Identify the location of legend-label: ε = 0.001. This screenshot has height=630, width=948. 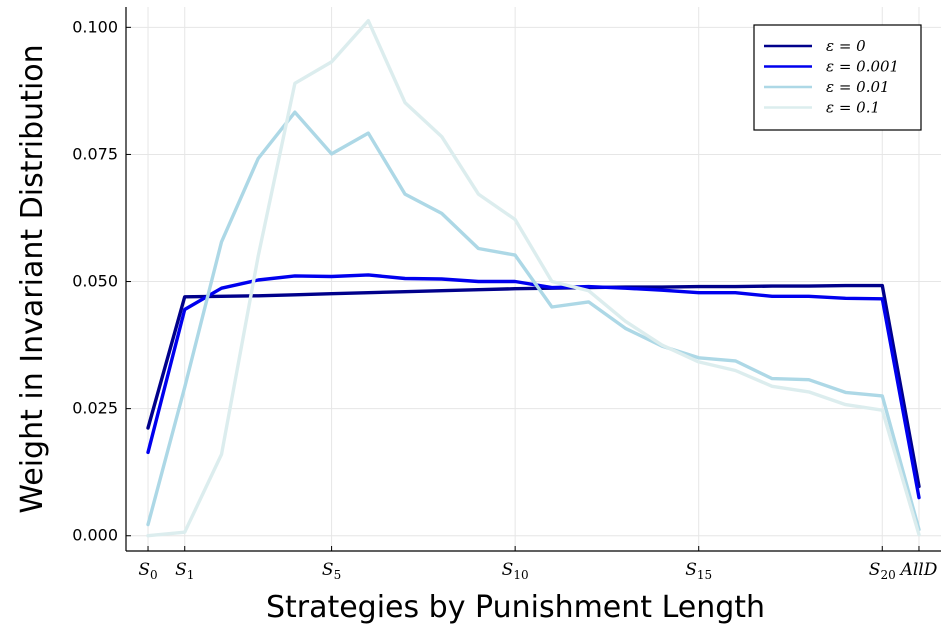
(862, 67).